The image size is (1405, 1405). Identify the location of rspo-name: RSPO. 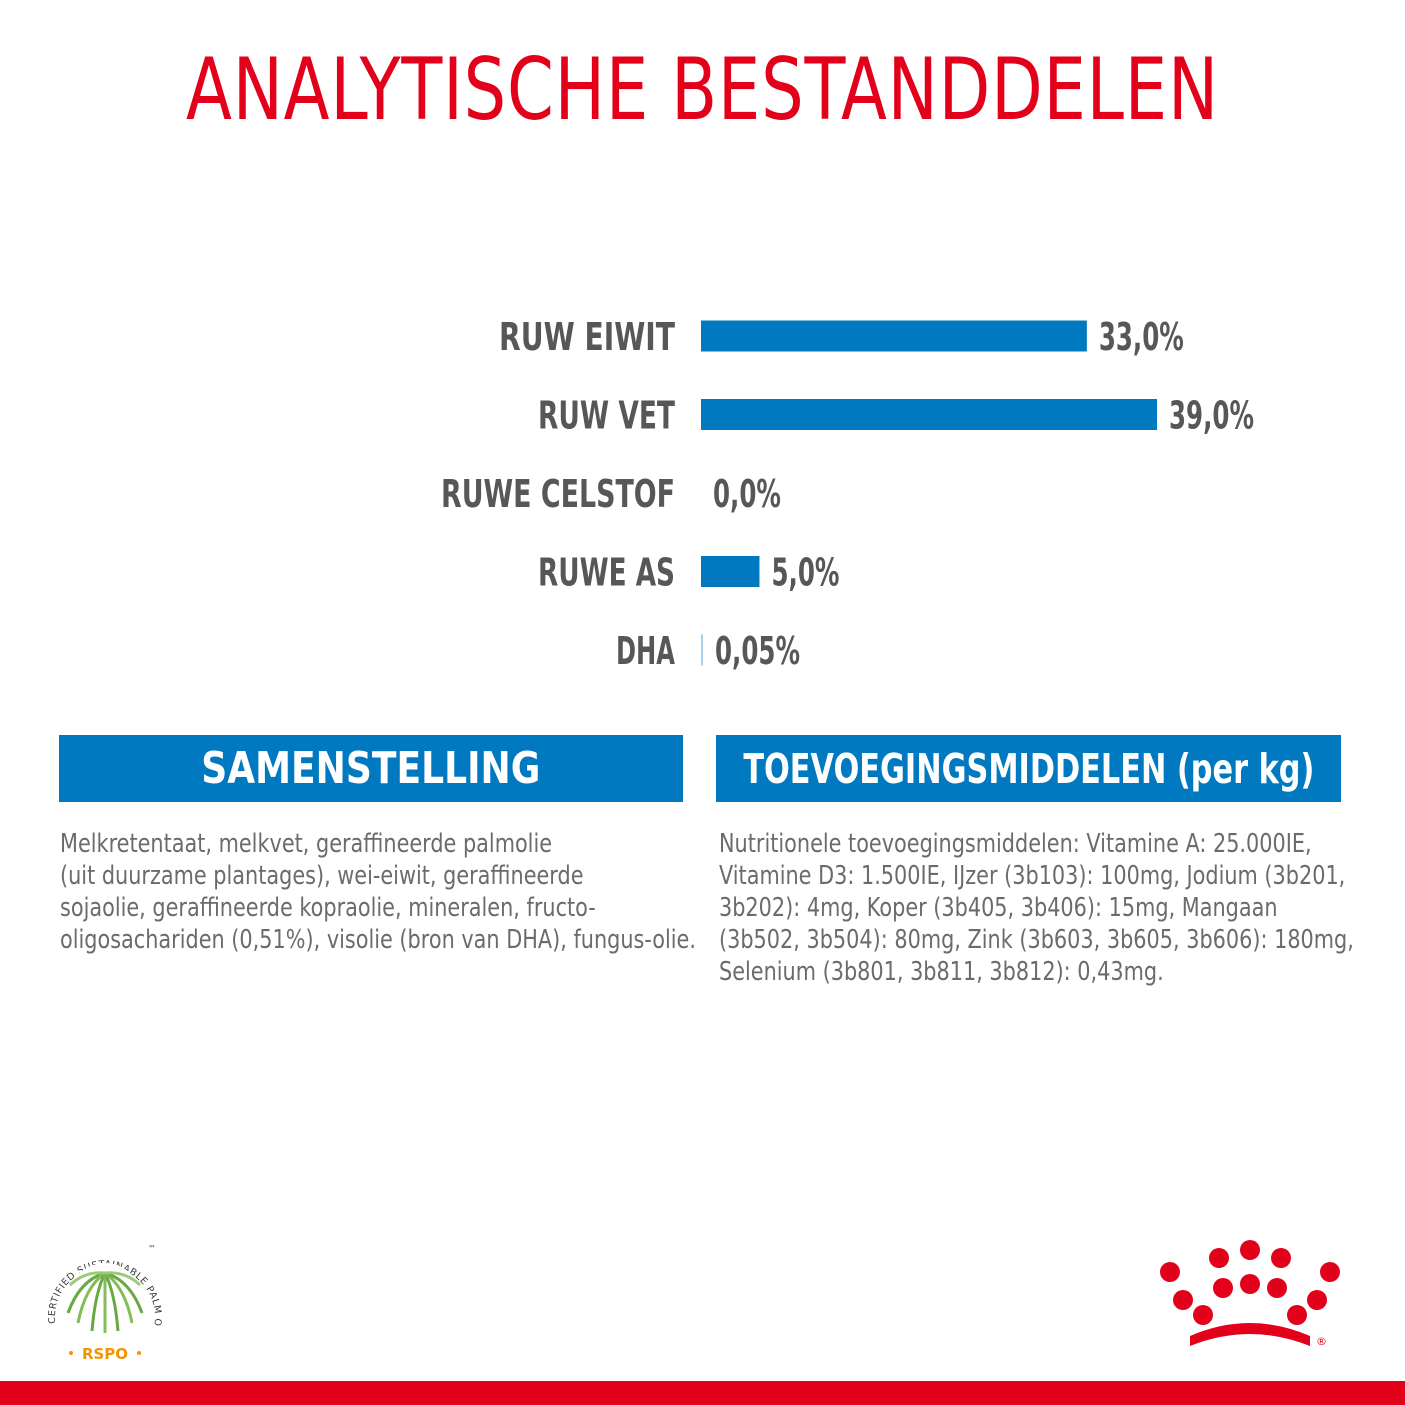
(105, 1354).